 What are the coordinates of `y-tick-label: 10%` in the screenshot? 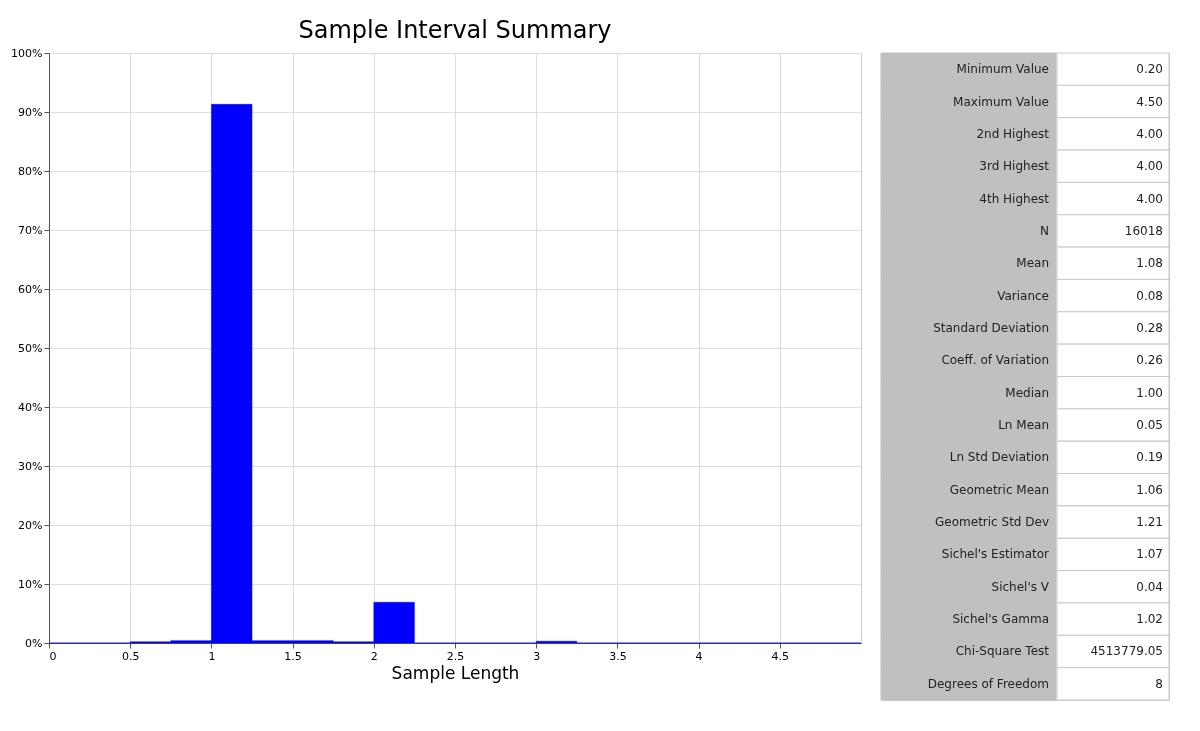 It's located at (30, 584).